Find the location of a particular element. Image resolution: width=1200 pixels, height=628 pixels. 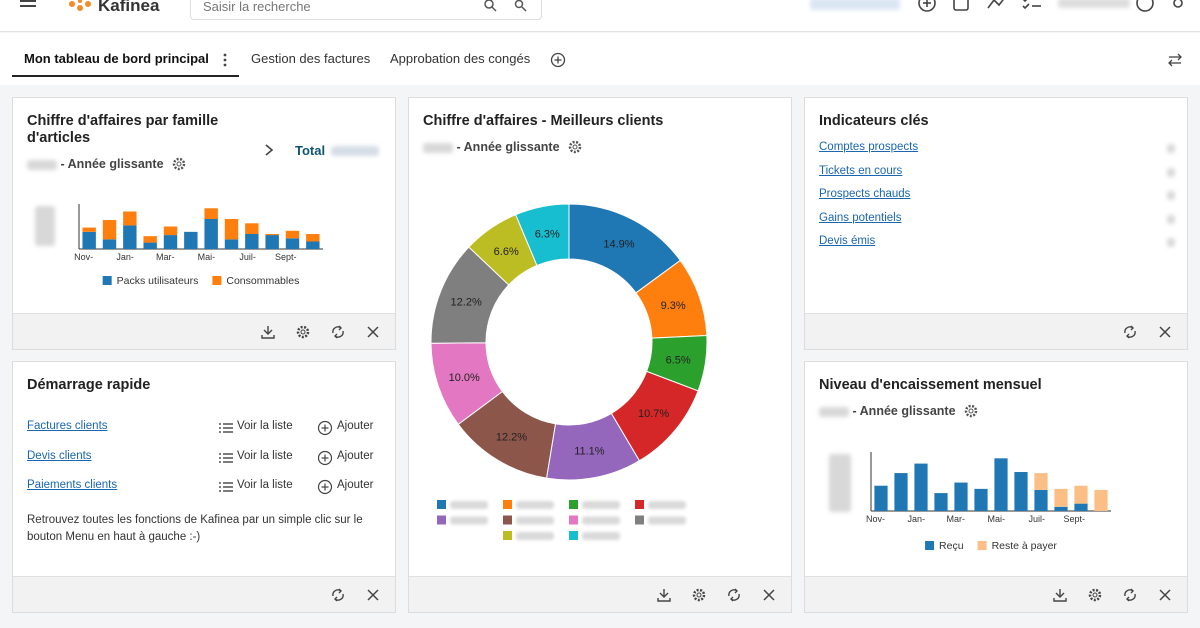

widget-subtitle-row: - Année glissante is located at coordinates (491, 147).